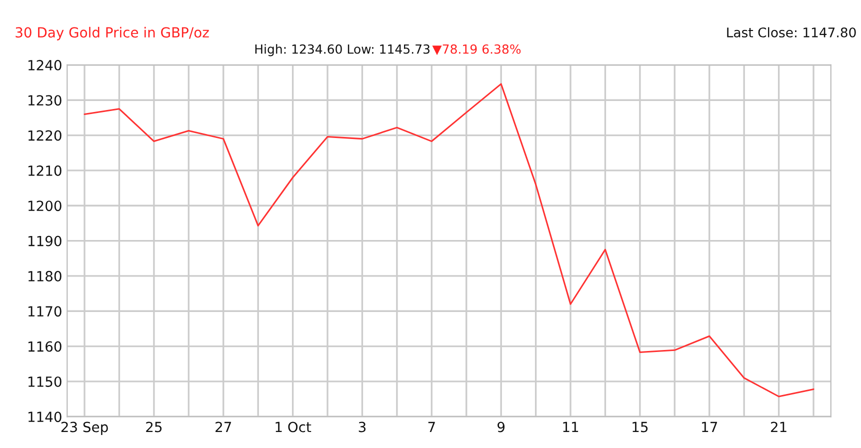 The width and height of the screenshot is (861, 448). I want to click on y-tick-label: 1200, so click(45, 206).